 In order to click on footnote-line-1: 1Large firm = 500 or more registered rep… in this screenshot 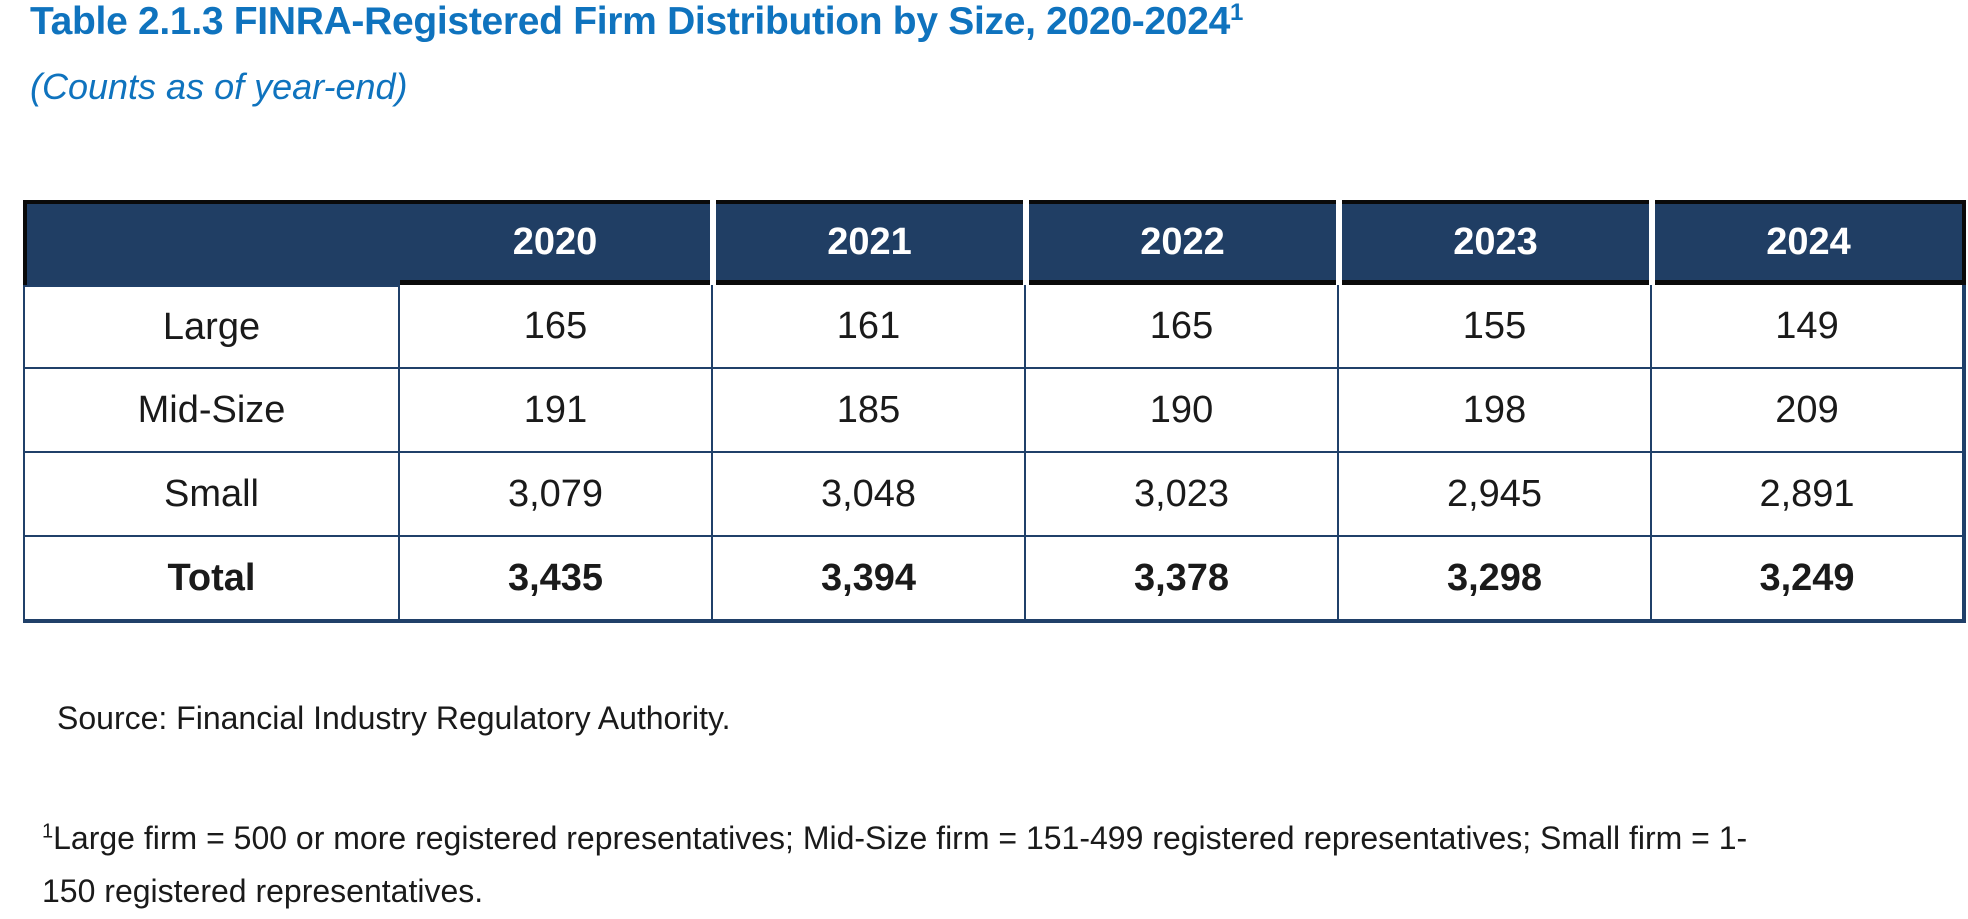, I will do `click(894, 838)`.